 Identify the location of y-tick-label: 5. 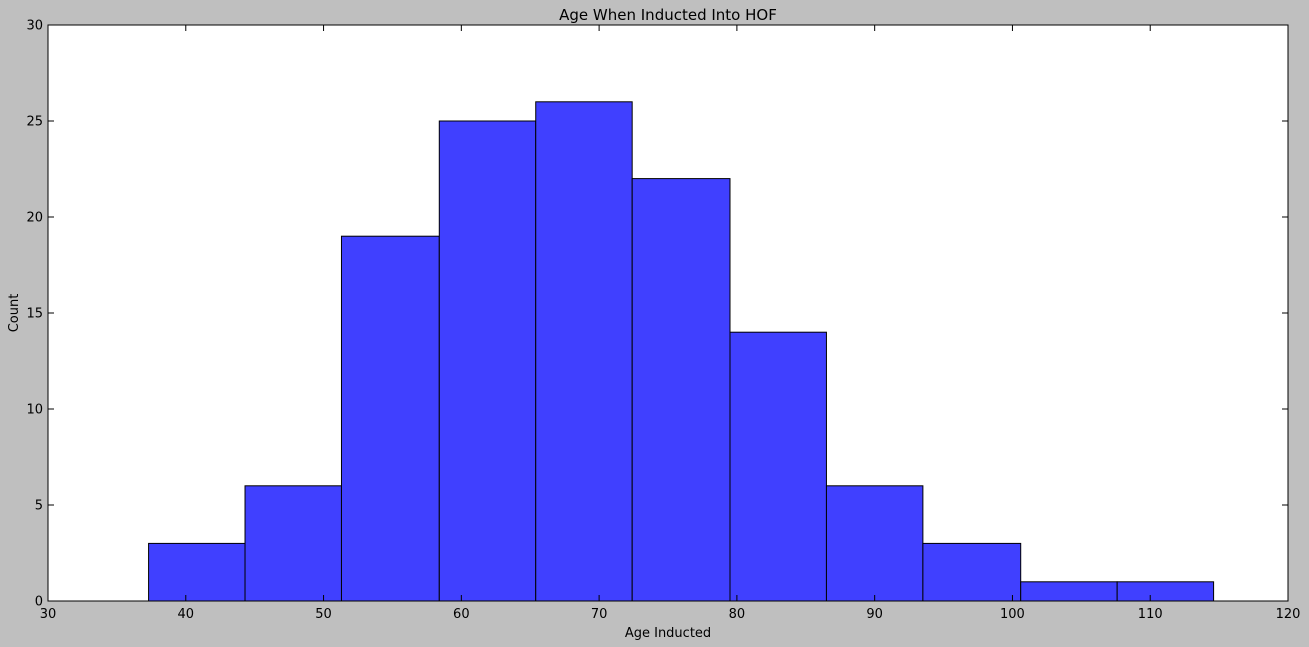
(39, 506).